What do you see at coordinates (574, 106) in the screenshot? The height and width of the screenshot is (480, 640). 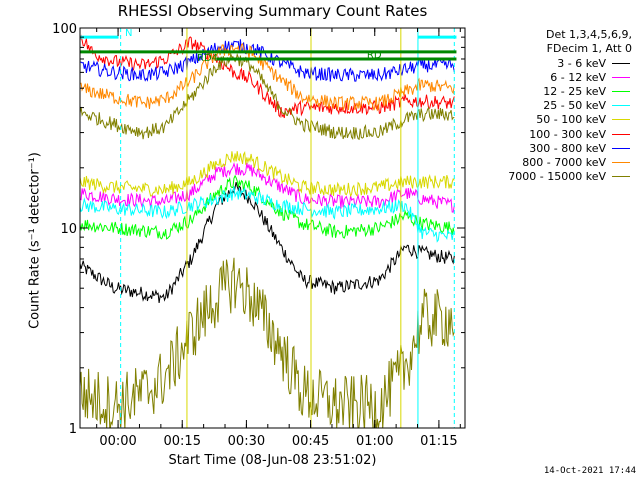 I see `legend-item-label: 25 - 50 keV` at bounding box center [574, 106].